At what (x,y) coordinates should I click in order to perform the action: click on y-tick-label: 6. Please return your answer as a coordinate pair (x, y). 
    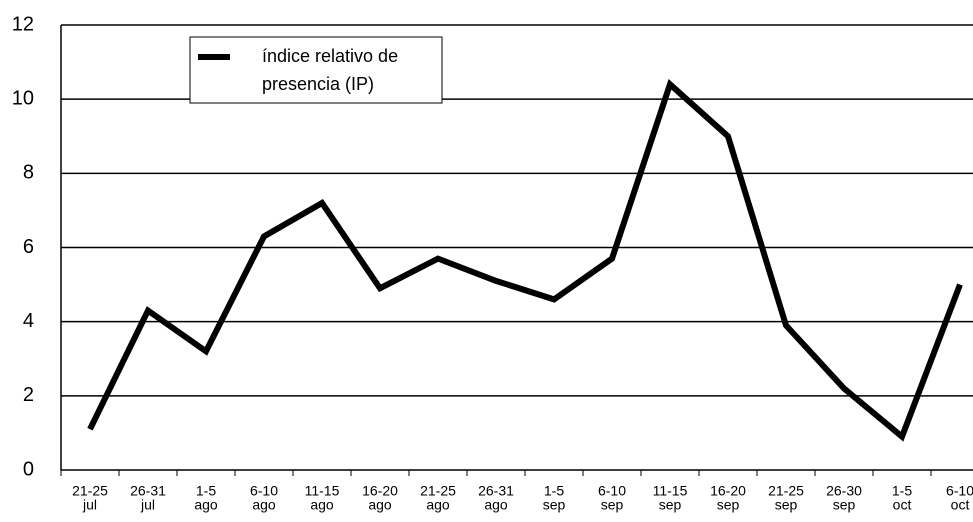
    Looking at the image, I should click on (28, 247).